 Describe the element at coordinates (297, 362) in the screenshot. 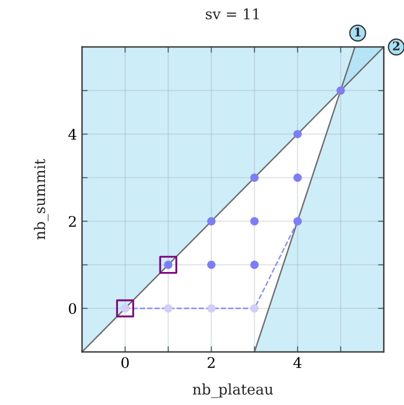

I see `x-tick-label: 4` at that location.